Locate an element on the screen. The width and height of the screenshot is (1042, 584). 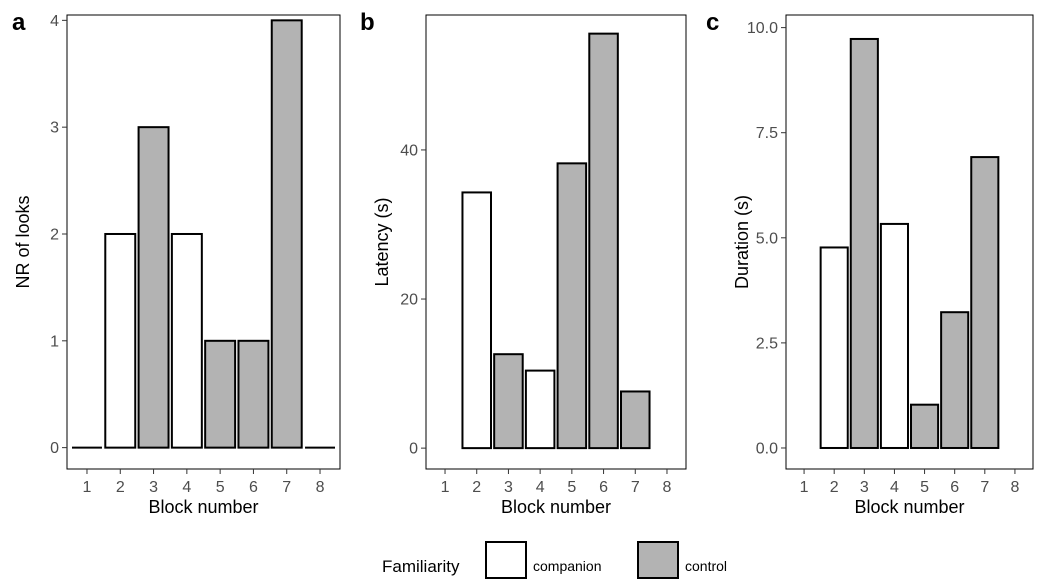
x-tick-label-c: 1 is located at coordinates (804, 487).